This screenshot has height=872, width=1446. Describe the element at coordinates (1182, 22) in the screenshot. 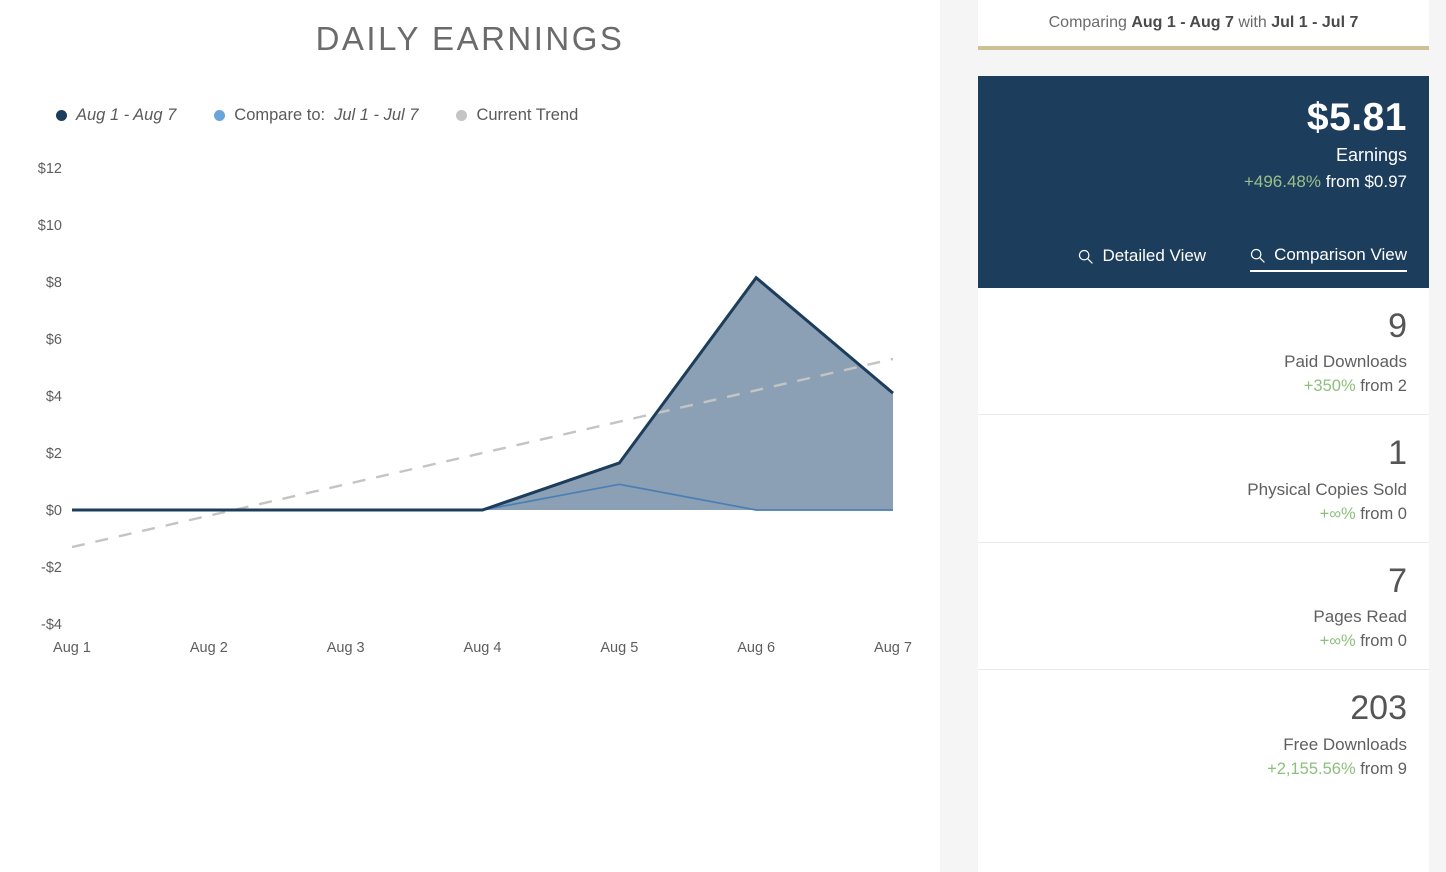

I see `comparison-current-range: Aug 1 - Aug 7` at that location.